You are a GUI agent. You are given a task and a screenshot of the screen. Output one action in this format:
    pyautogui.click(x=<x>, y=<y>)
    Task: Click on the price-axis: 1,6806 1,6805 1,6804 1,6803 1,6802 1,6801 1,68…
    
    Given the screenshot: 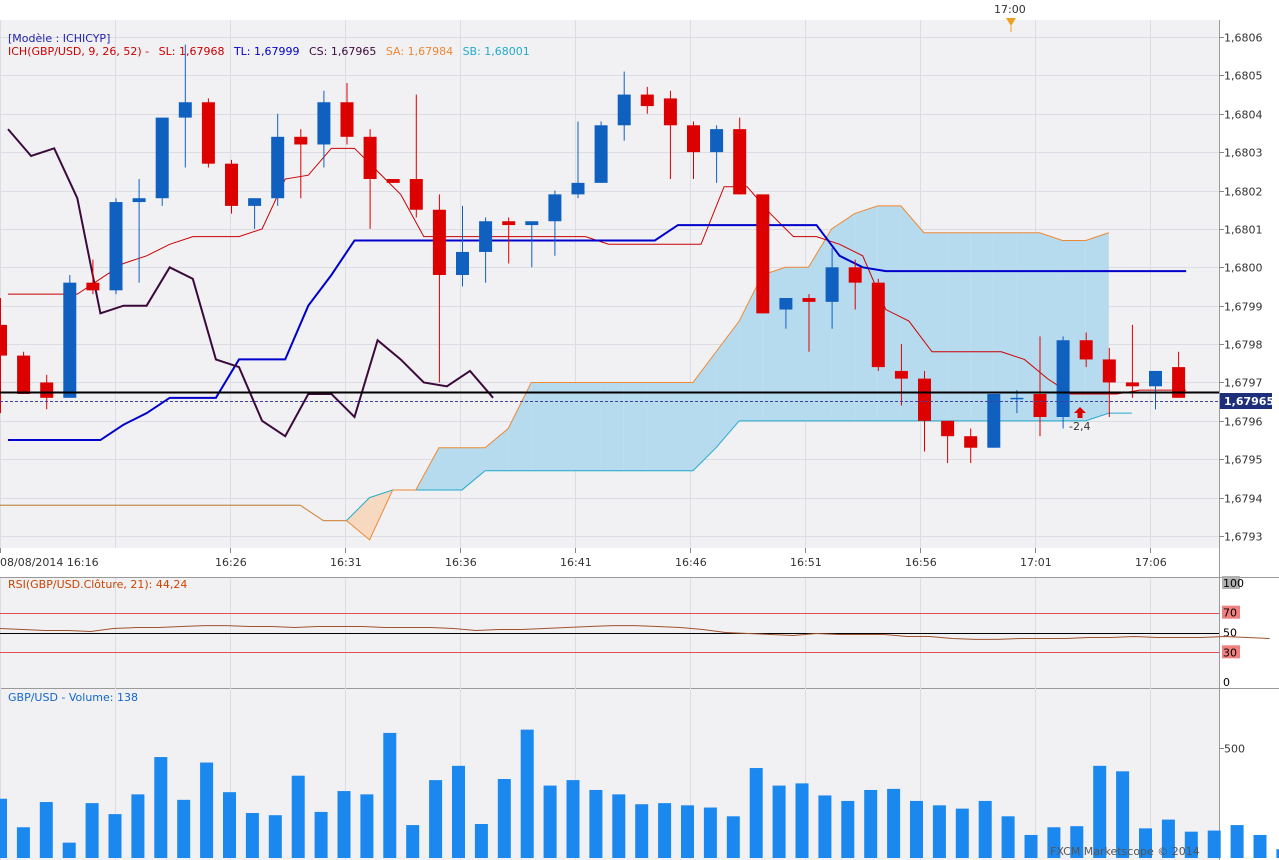 What is the action you would take?
    pyautogui.click(x=1241, y=288)
    